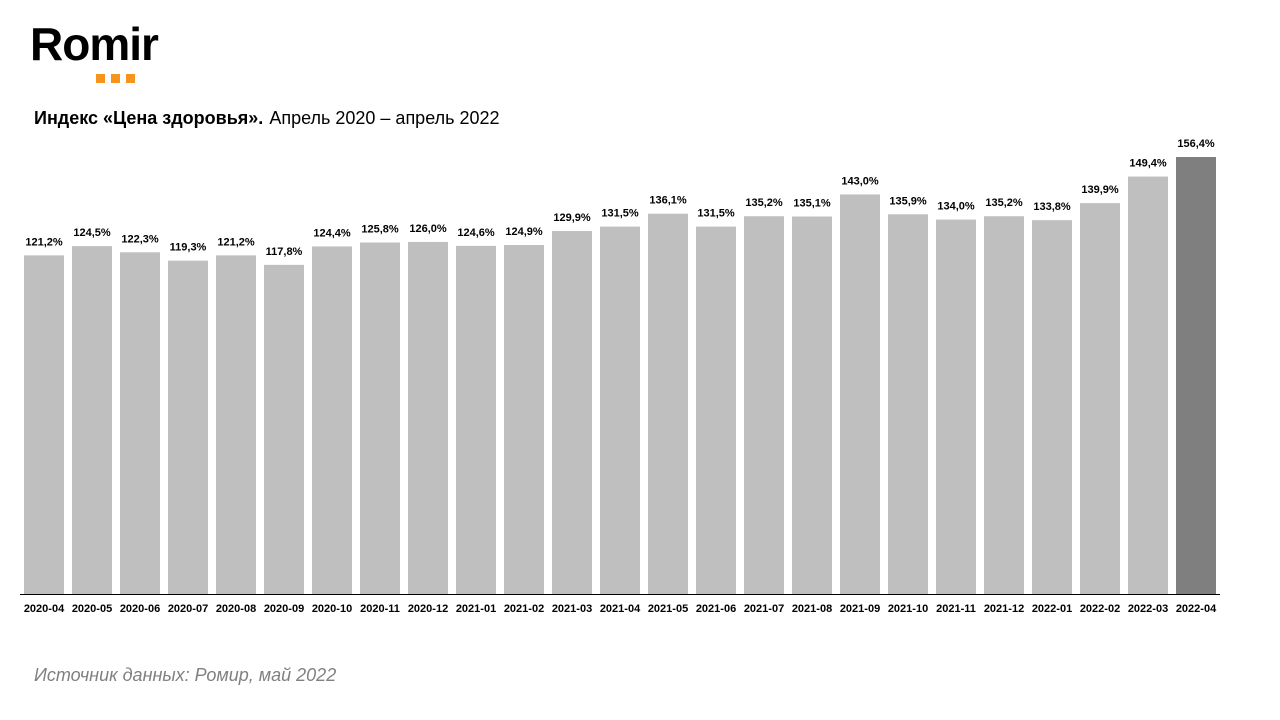 The height and width of the screenshot is (720, 1280). What do you see at coordinates (332, 233) in the screenshot?
I see `data-label: 124,4%` at bounding box center [332, 233].